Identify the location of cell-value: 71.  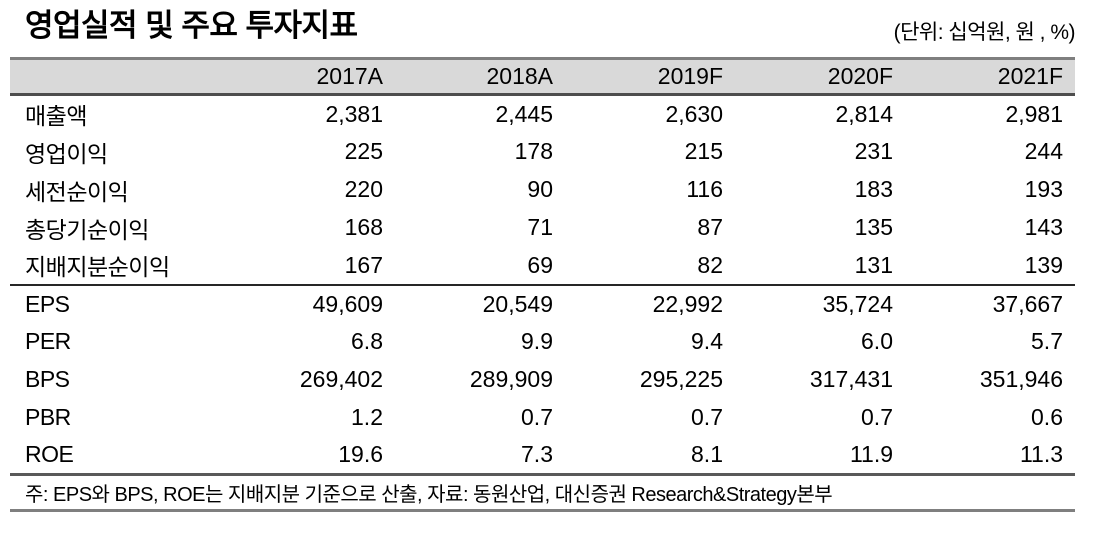
(540, 227).